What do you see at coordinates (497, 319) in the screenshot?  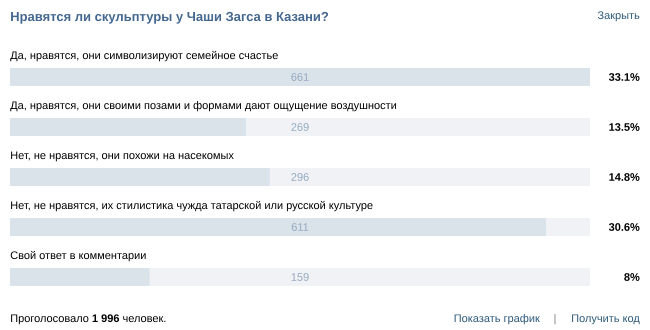 I see `text: Показать график` at bounding box center [497, 319].